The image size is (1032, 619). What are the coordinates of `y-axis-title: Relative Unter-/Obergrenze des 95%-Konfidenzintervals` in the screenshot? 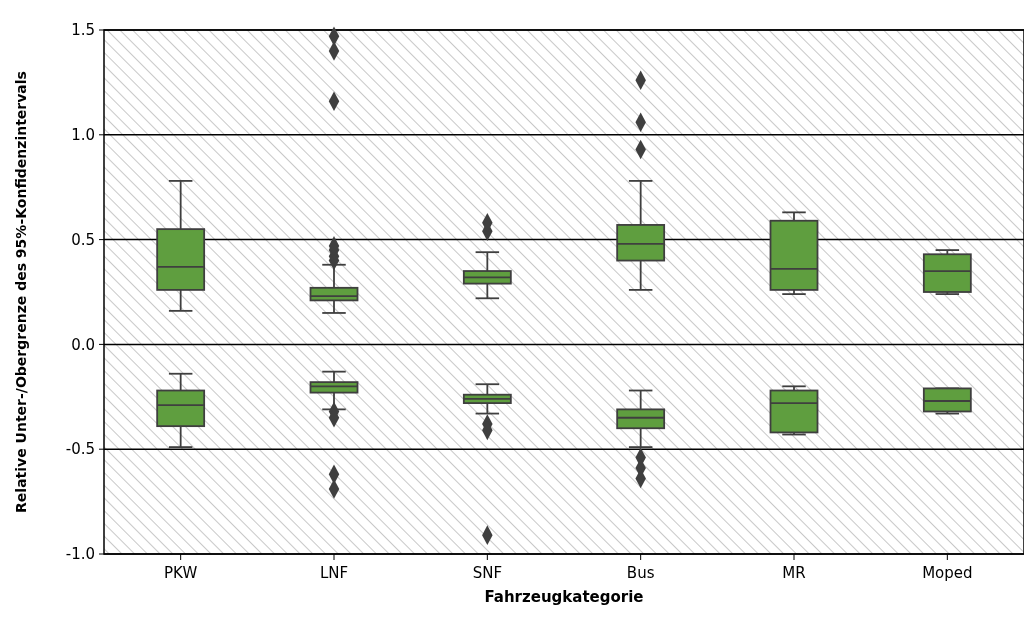 It's located at (21, 292).